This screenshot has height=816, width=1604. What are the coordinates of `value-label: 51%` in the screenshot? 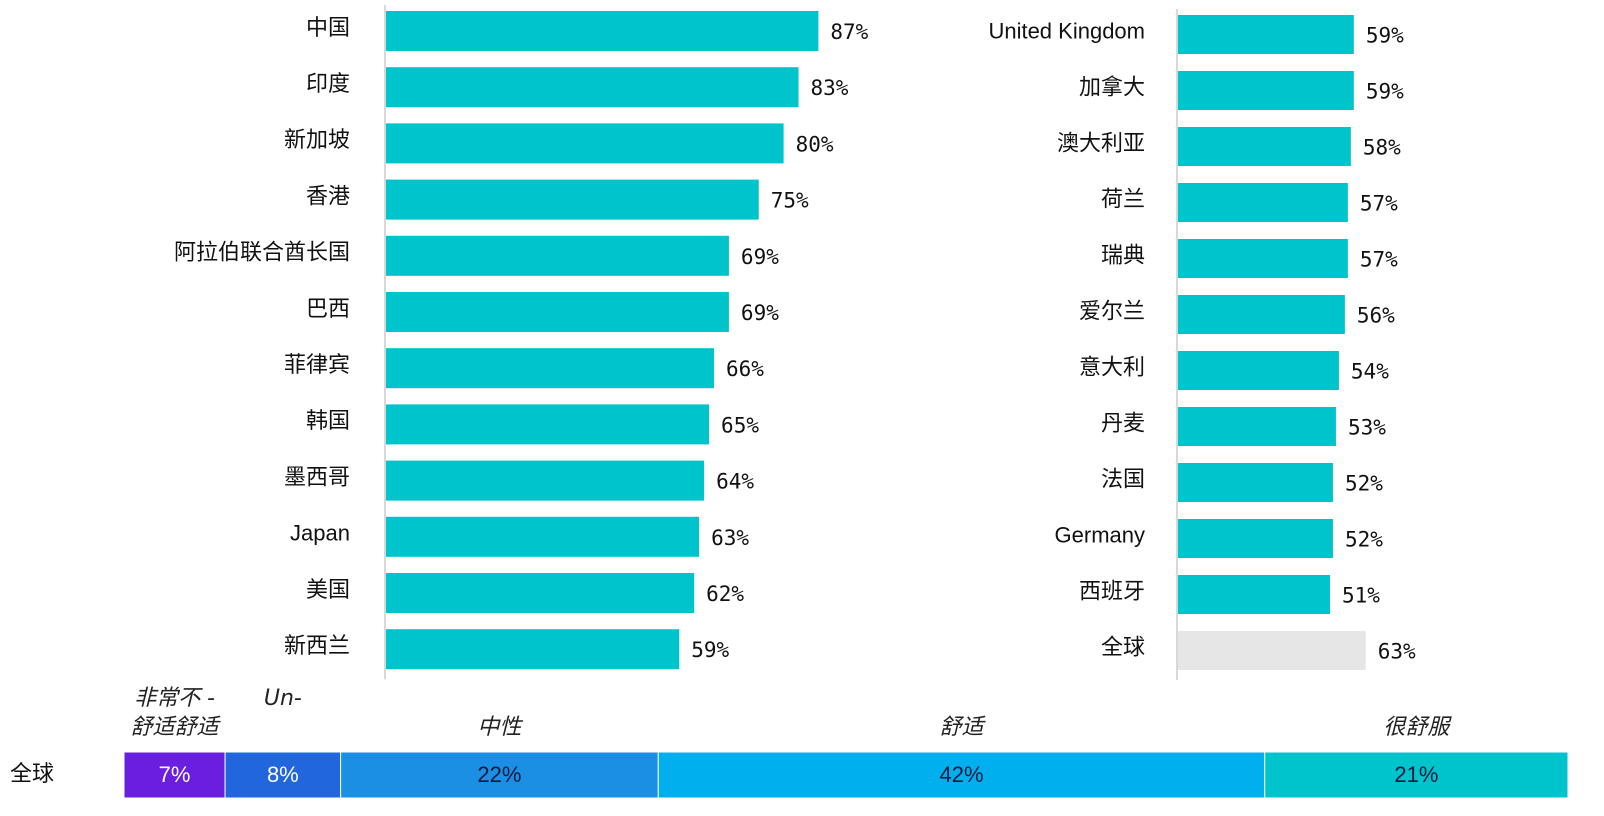 It's located at (1361, 596).